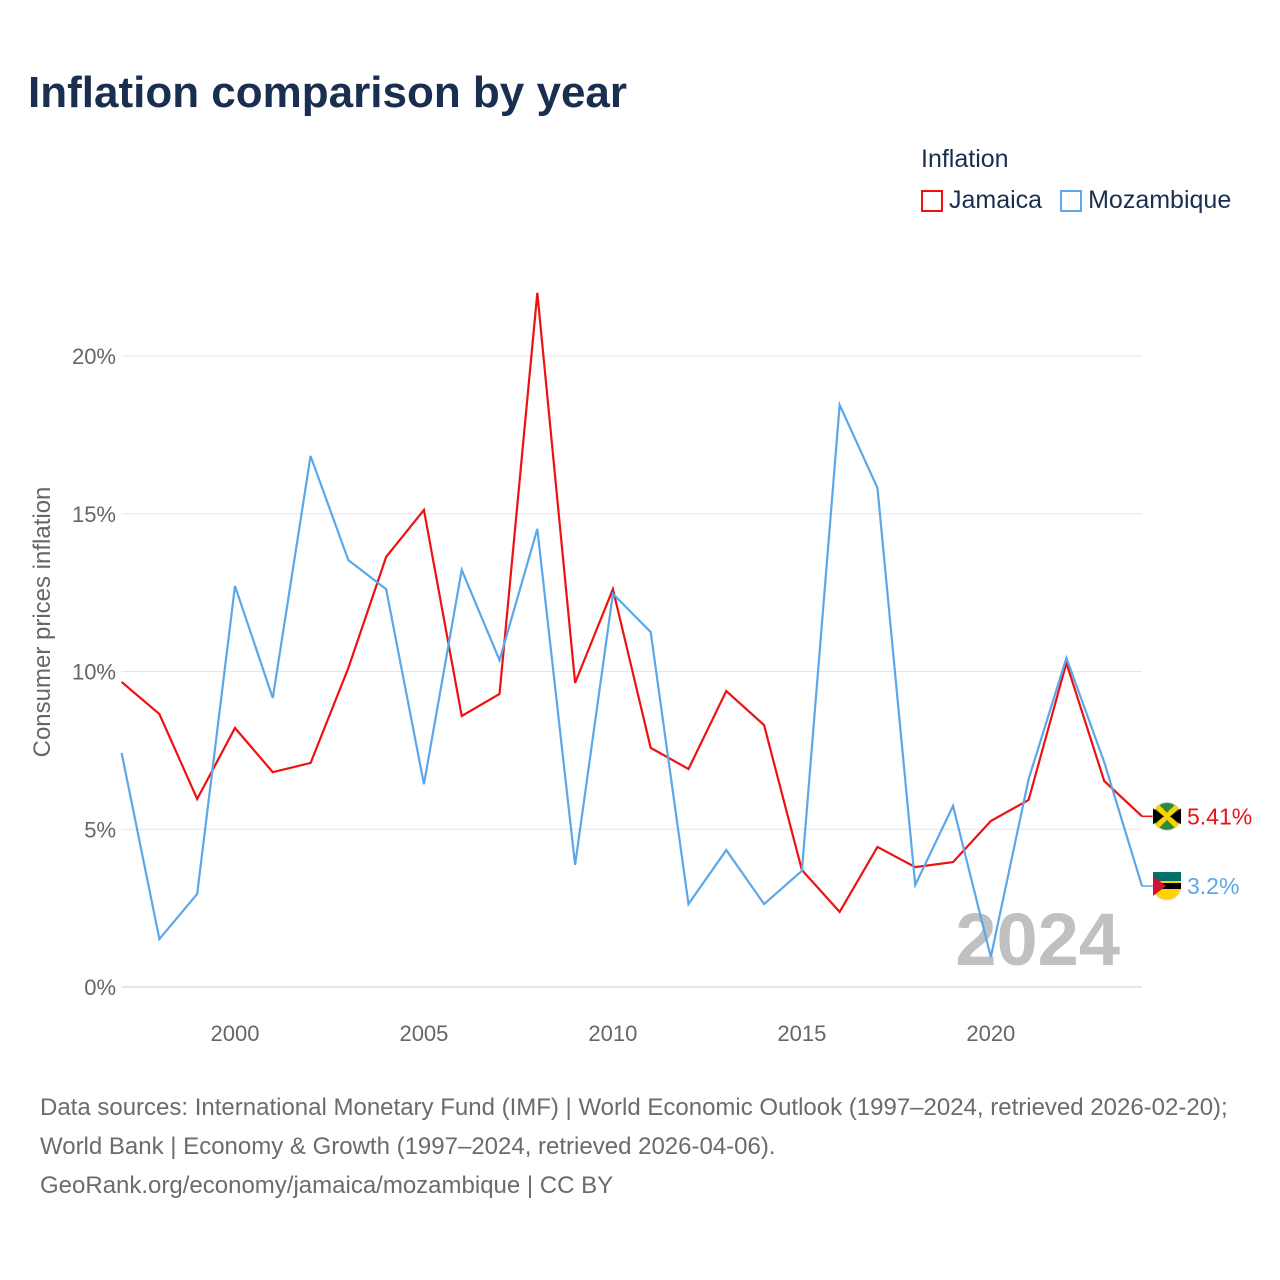 This screenshot has height=1280, width=1280. Describe the element at coordinates (100, 829) in the screenshot. I see `y-tick-label: 5%` at that location.